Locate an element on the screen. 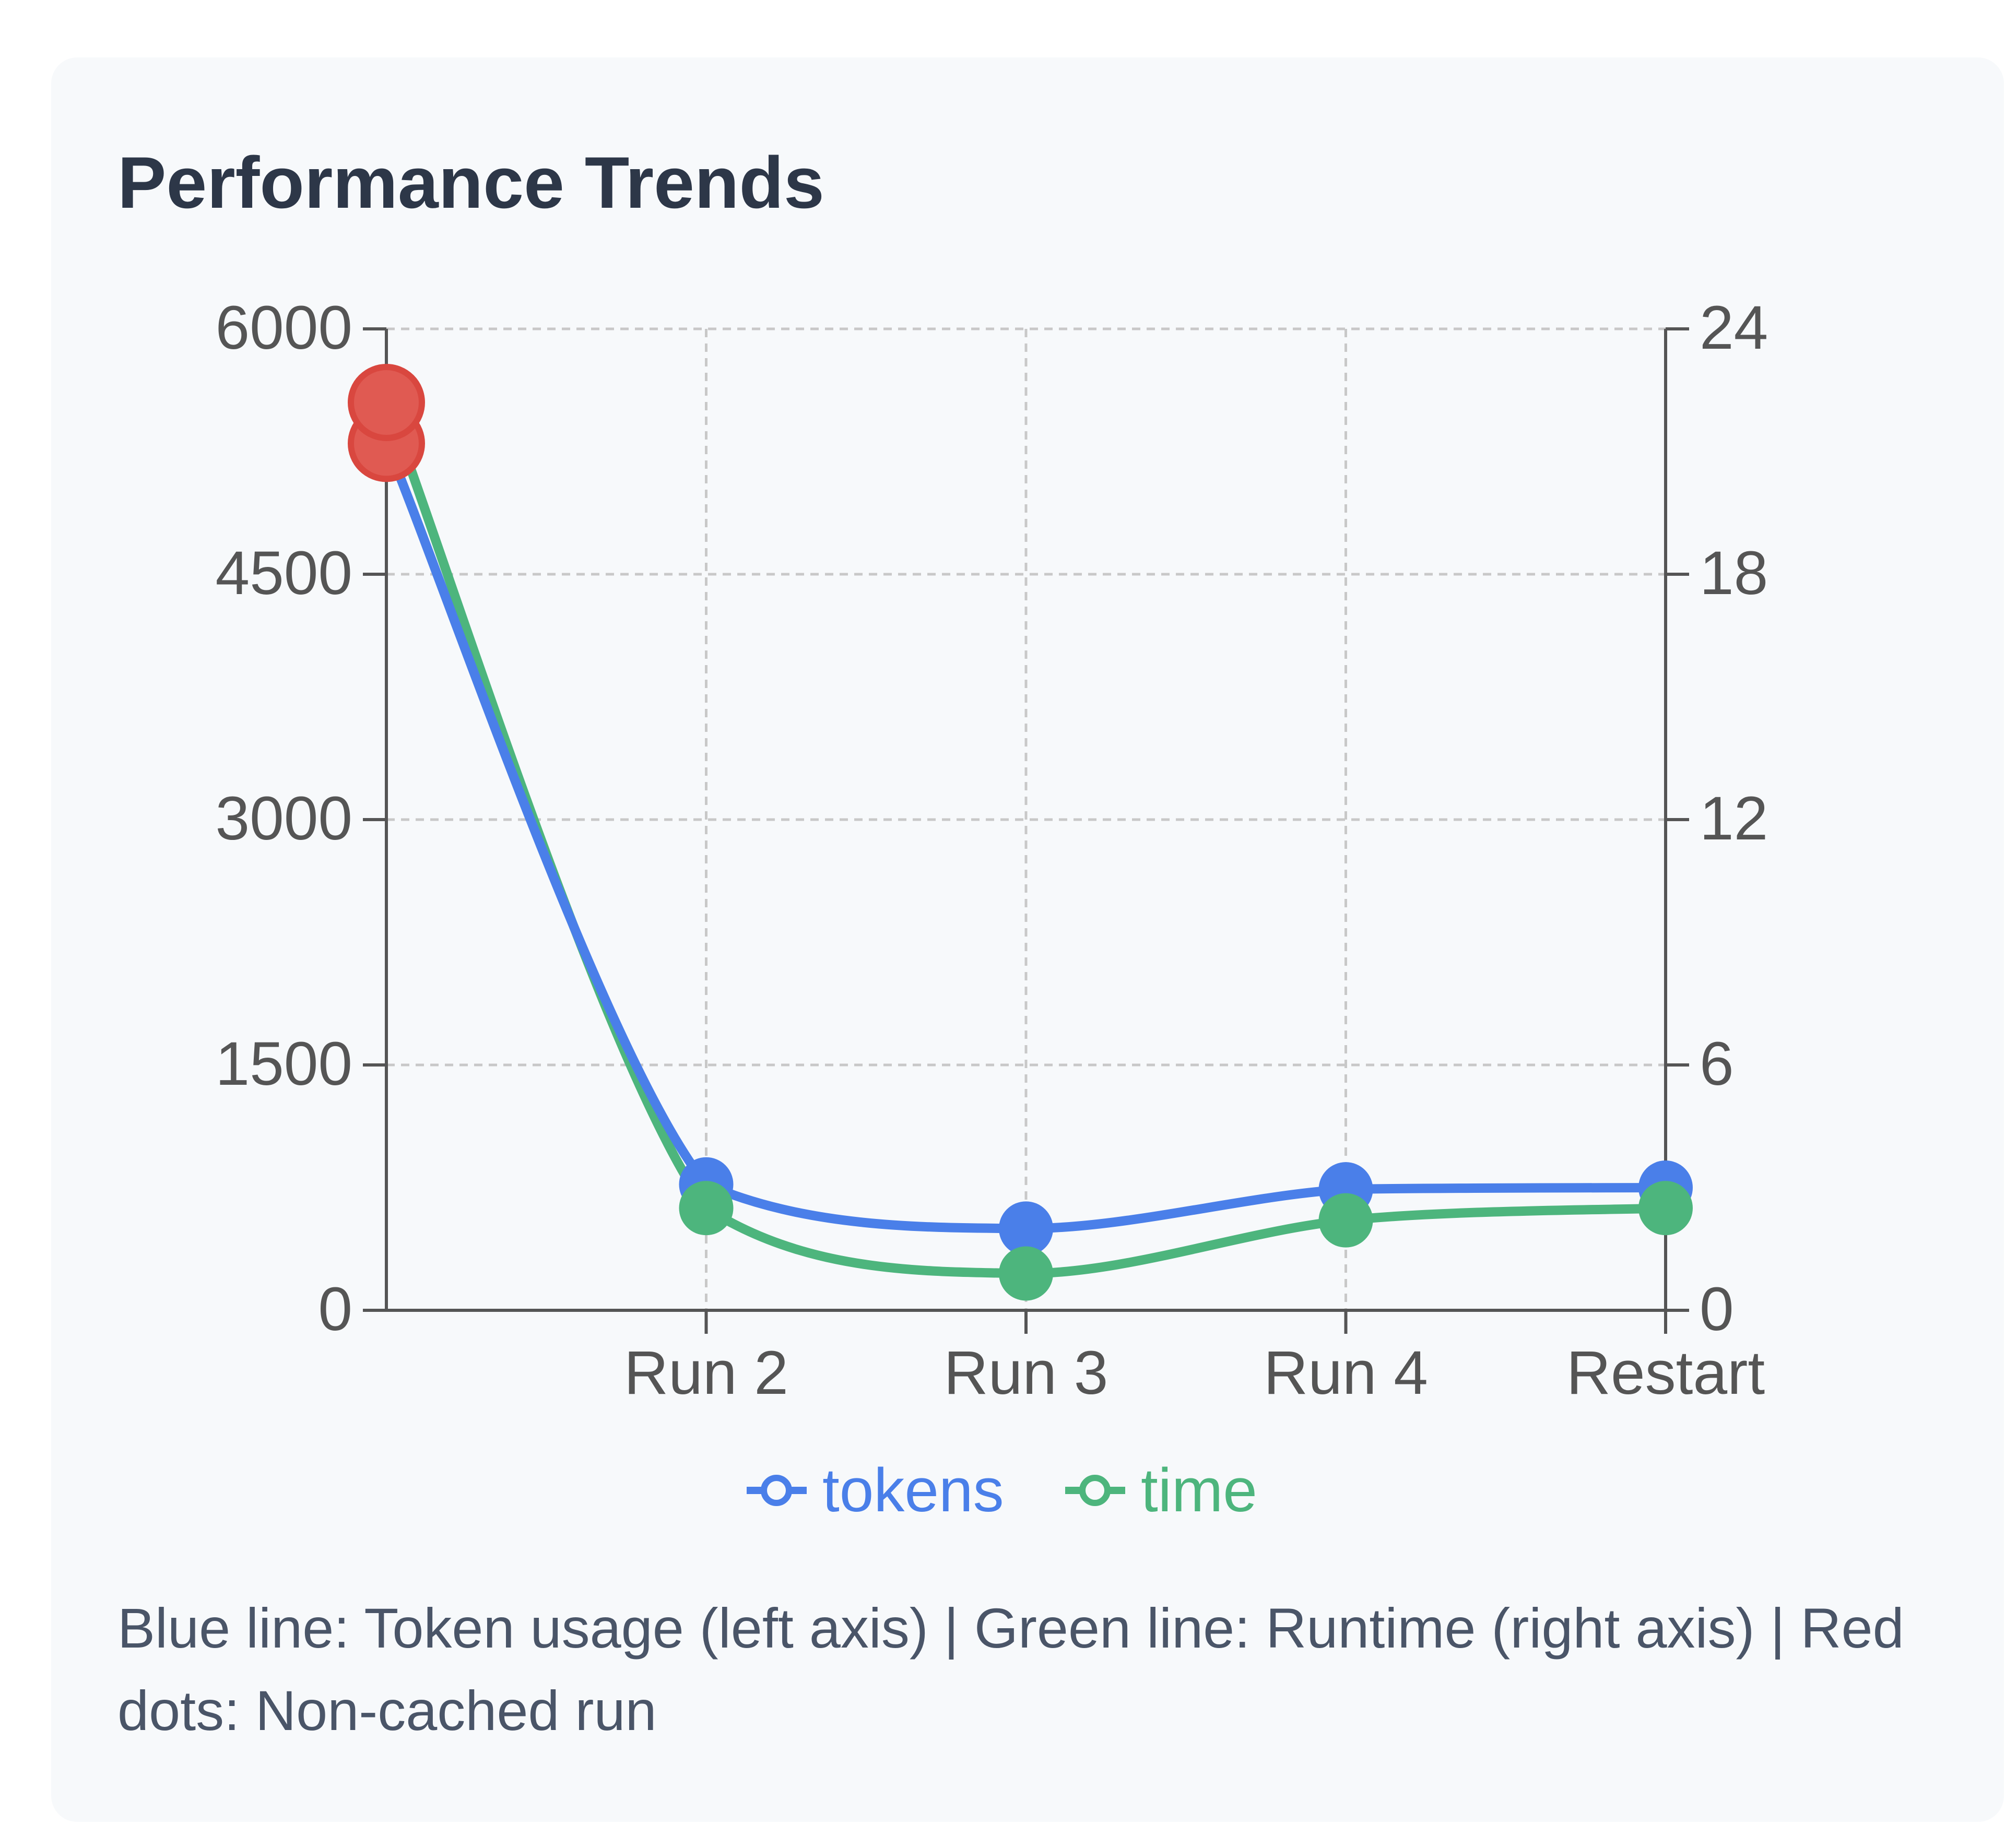 The width and height of the screenshot is (2005, 1848). right-tick-label: 12 is located at coordinates (1734, 818).